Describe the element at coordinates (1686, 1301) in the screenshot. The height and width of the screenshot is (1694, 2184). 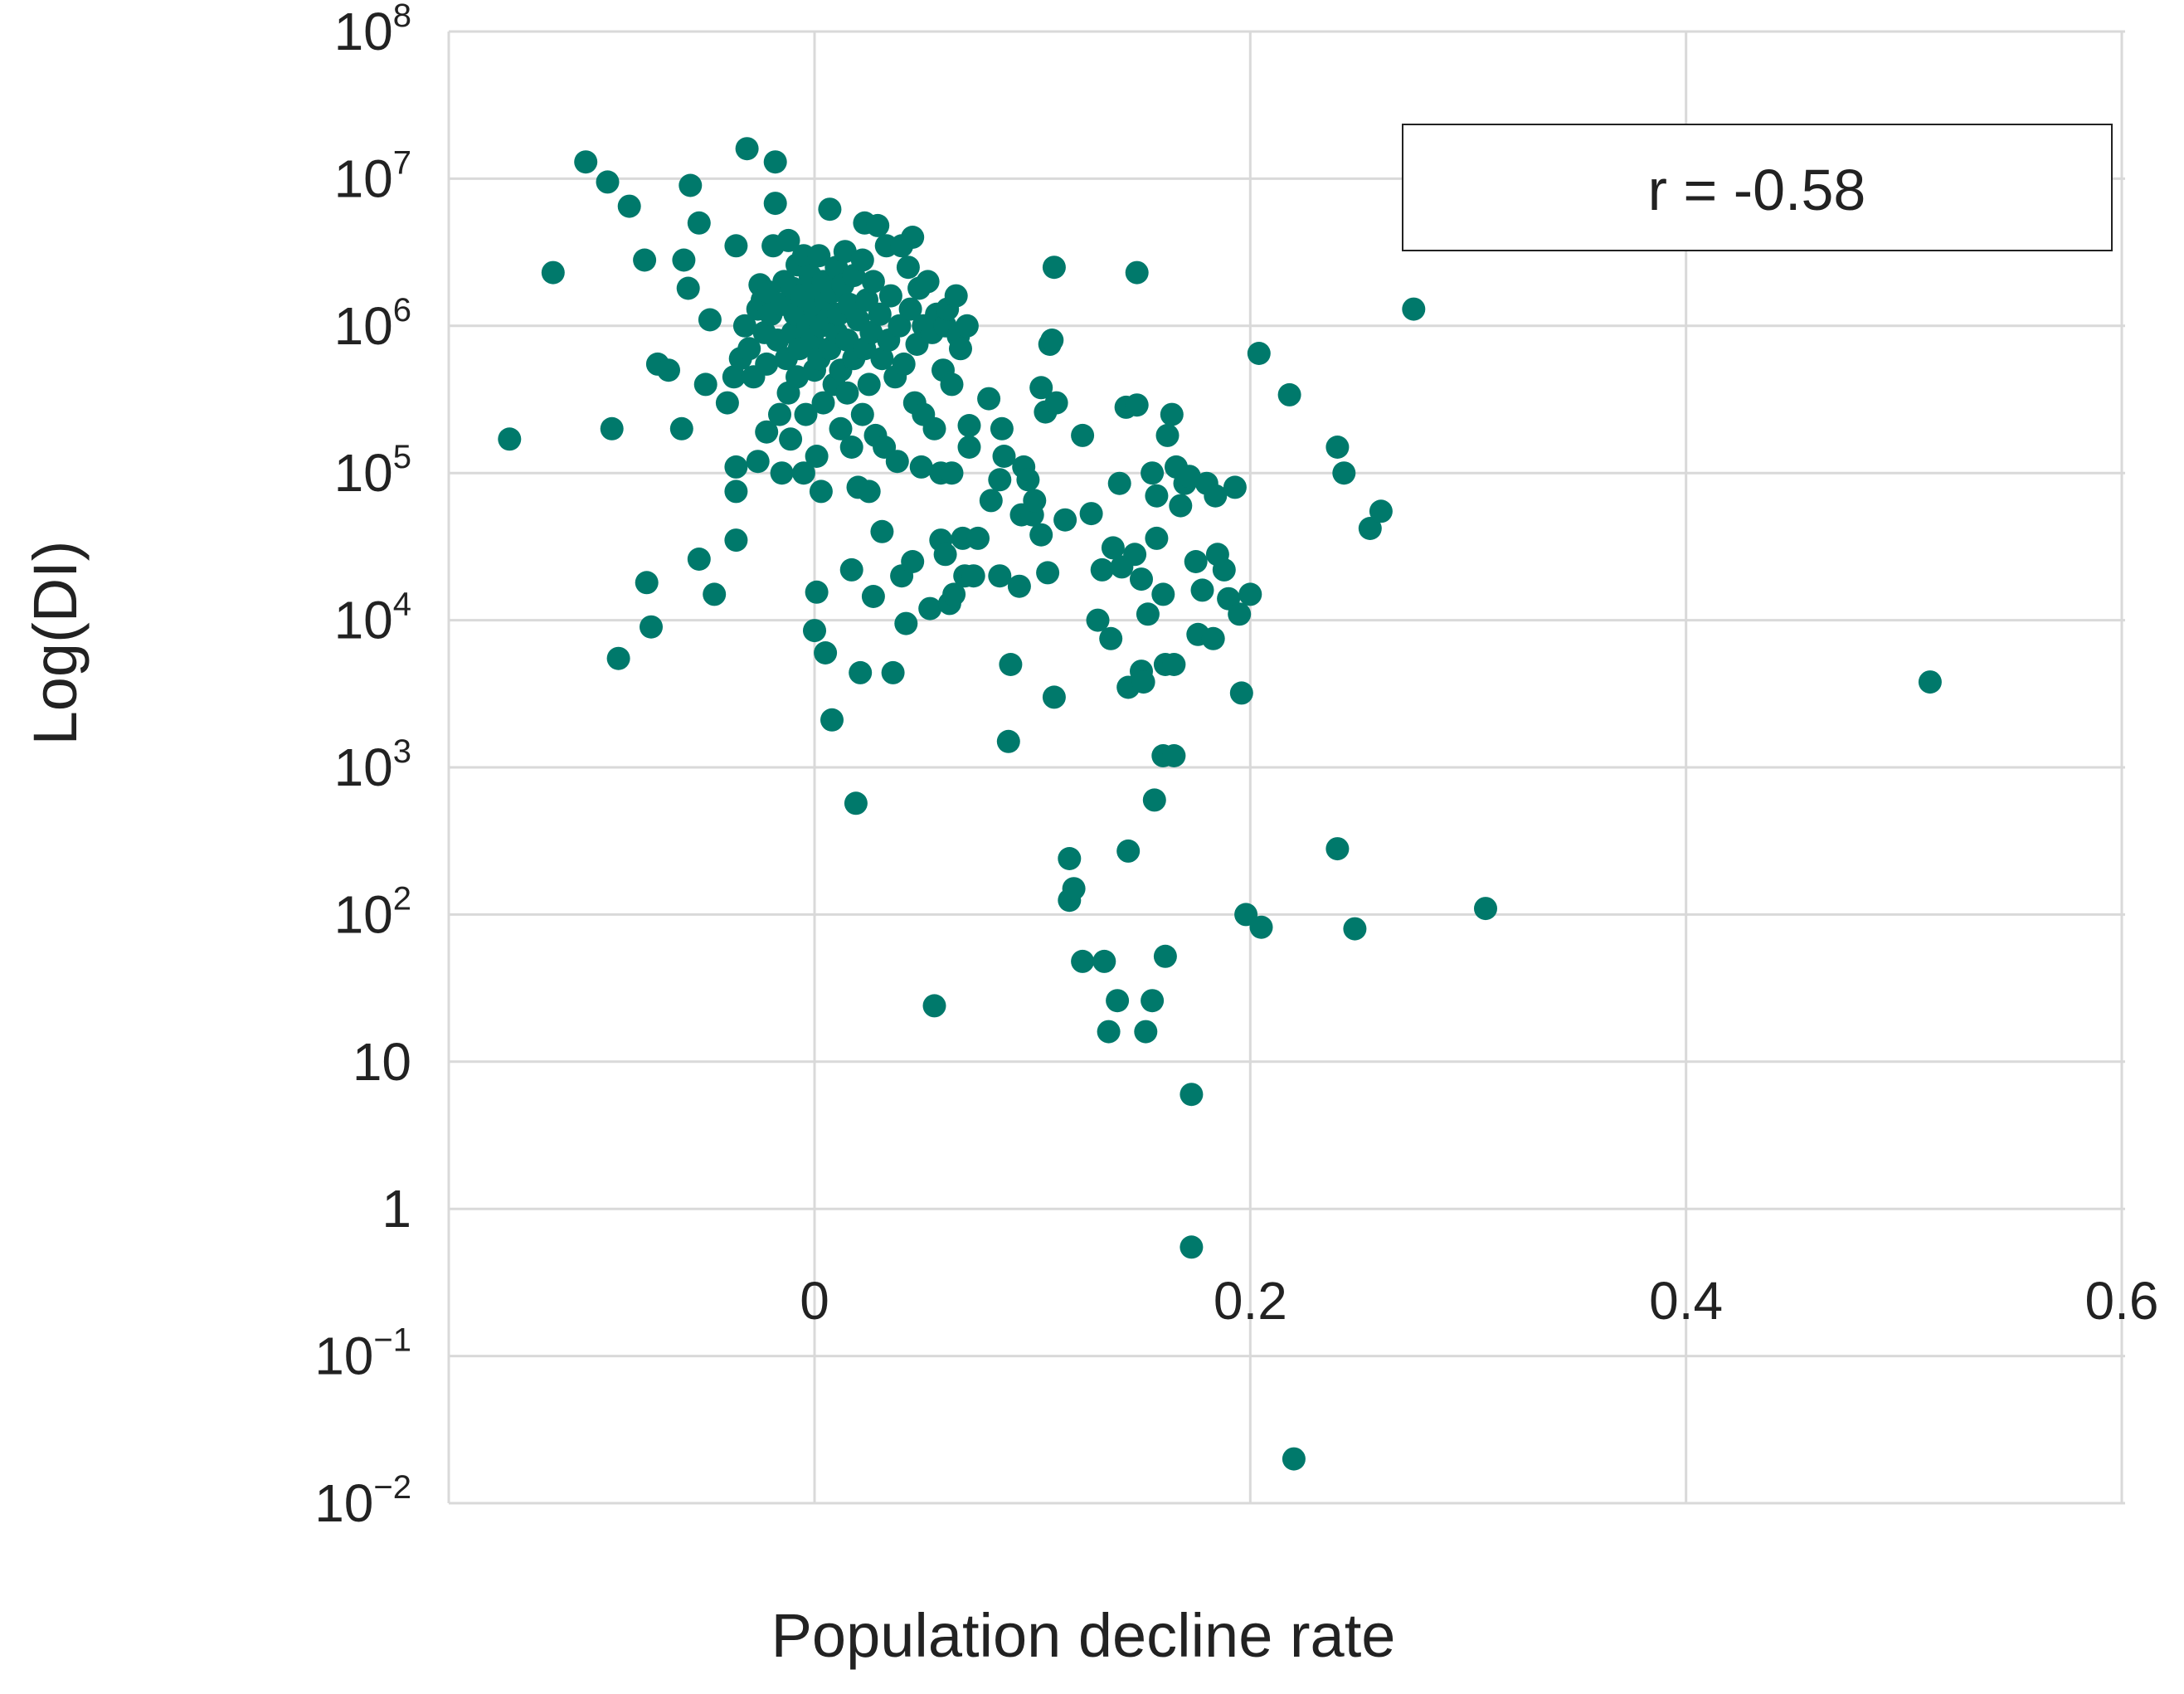
I see `x-tick-label: 0.4` at that location.